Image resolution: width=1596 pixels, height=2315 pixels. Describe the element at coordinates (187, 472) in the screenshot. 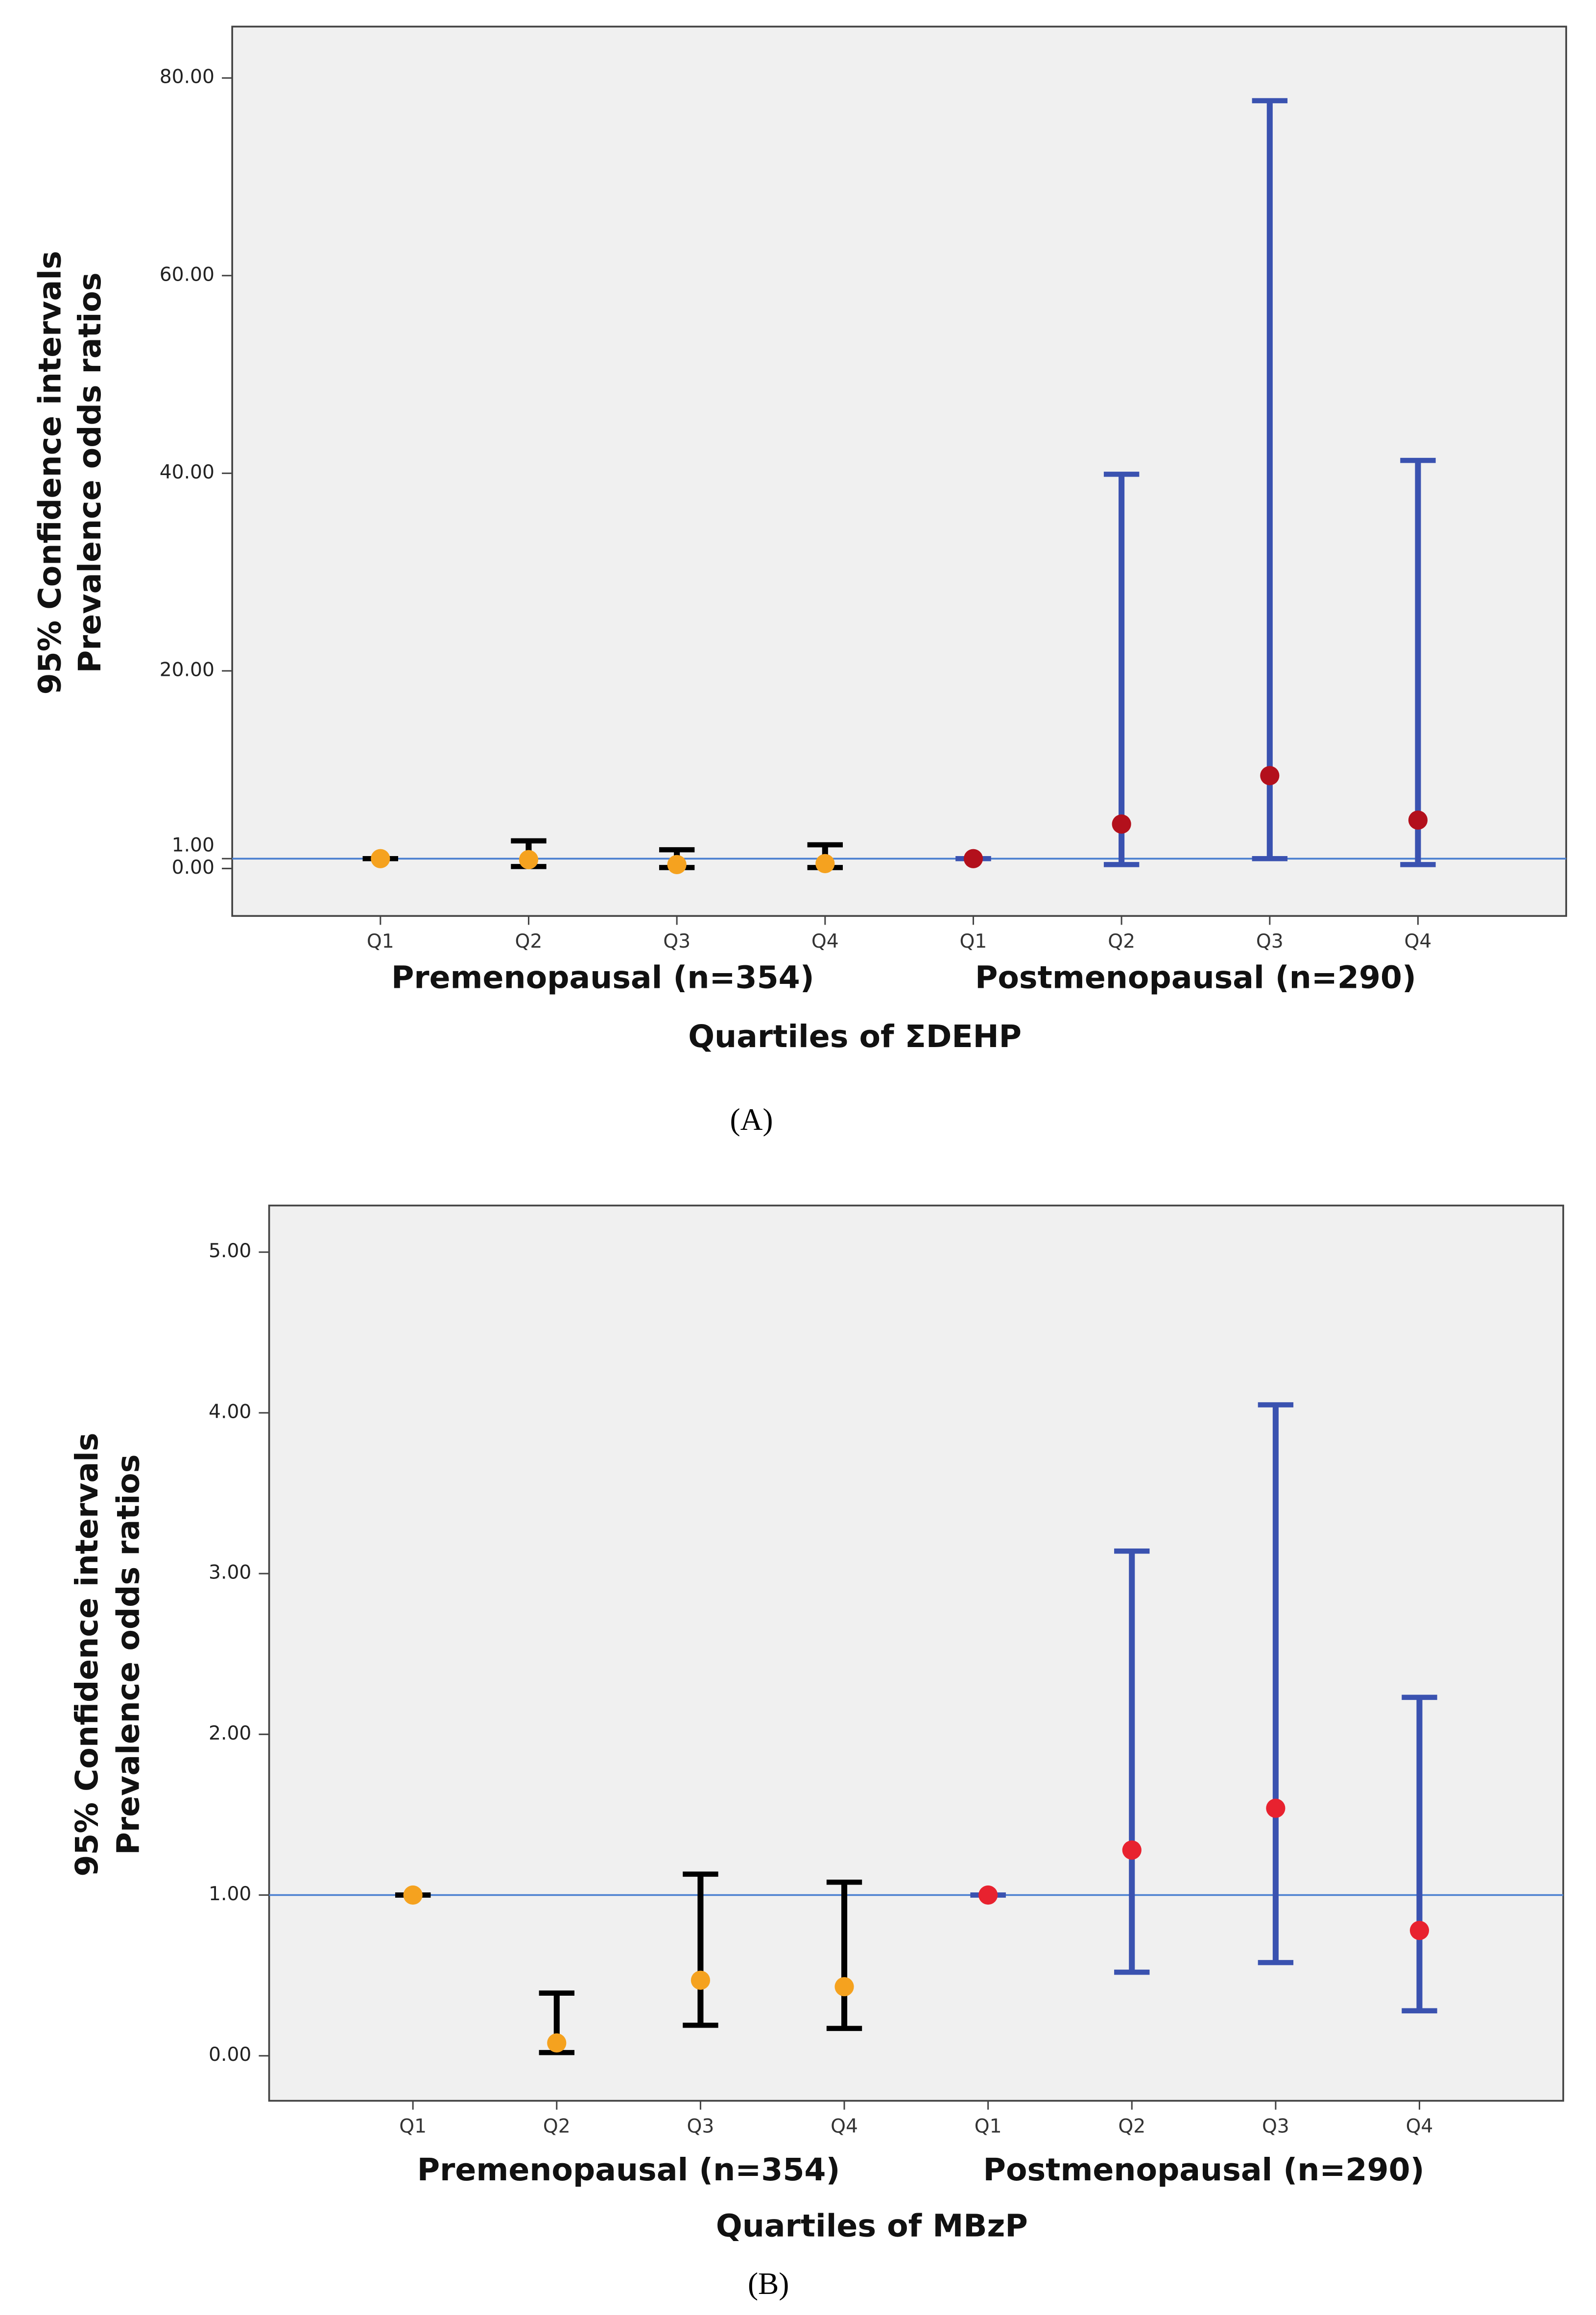

I see `y-tick-label: 40.00` at that location.